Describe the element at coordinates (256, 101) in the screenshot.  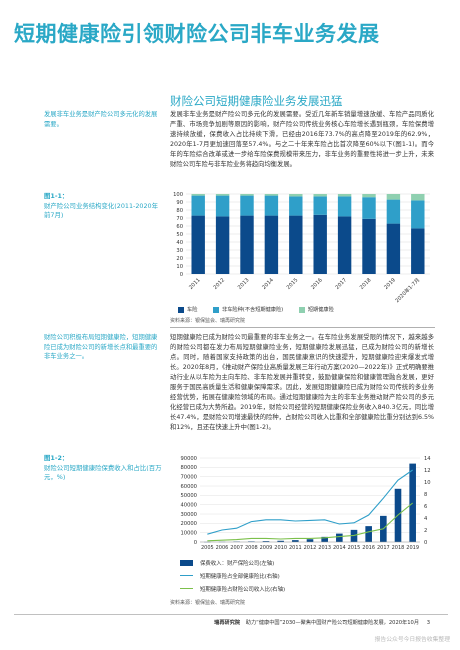
I see `section-heading: 财险公司短期健康险业务发展迅猛` at that location.